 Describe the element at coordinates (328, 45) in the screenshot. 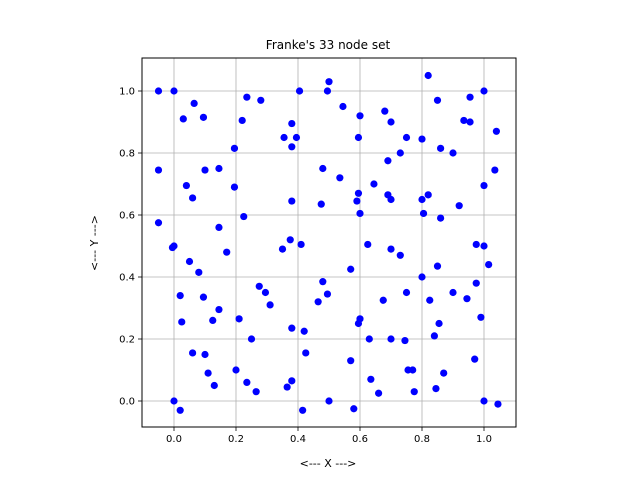

I see `chart-title: Franke's 33 node set` at that location.